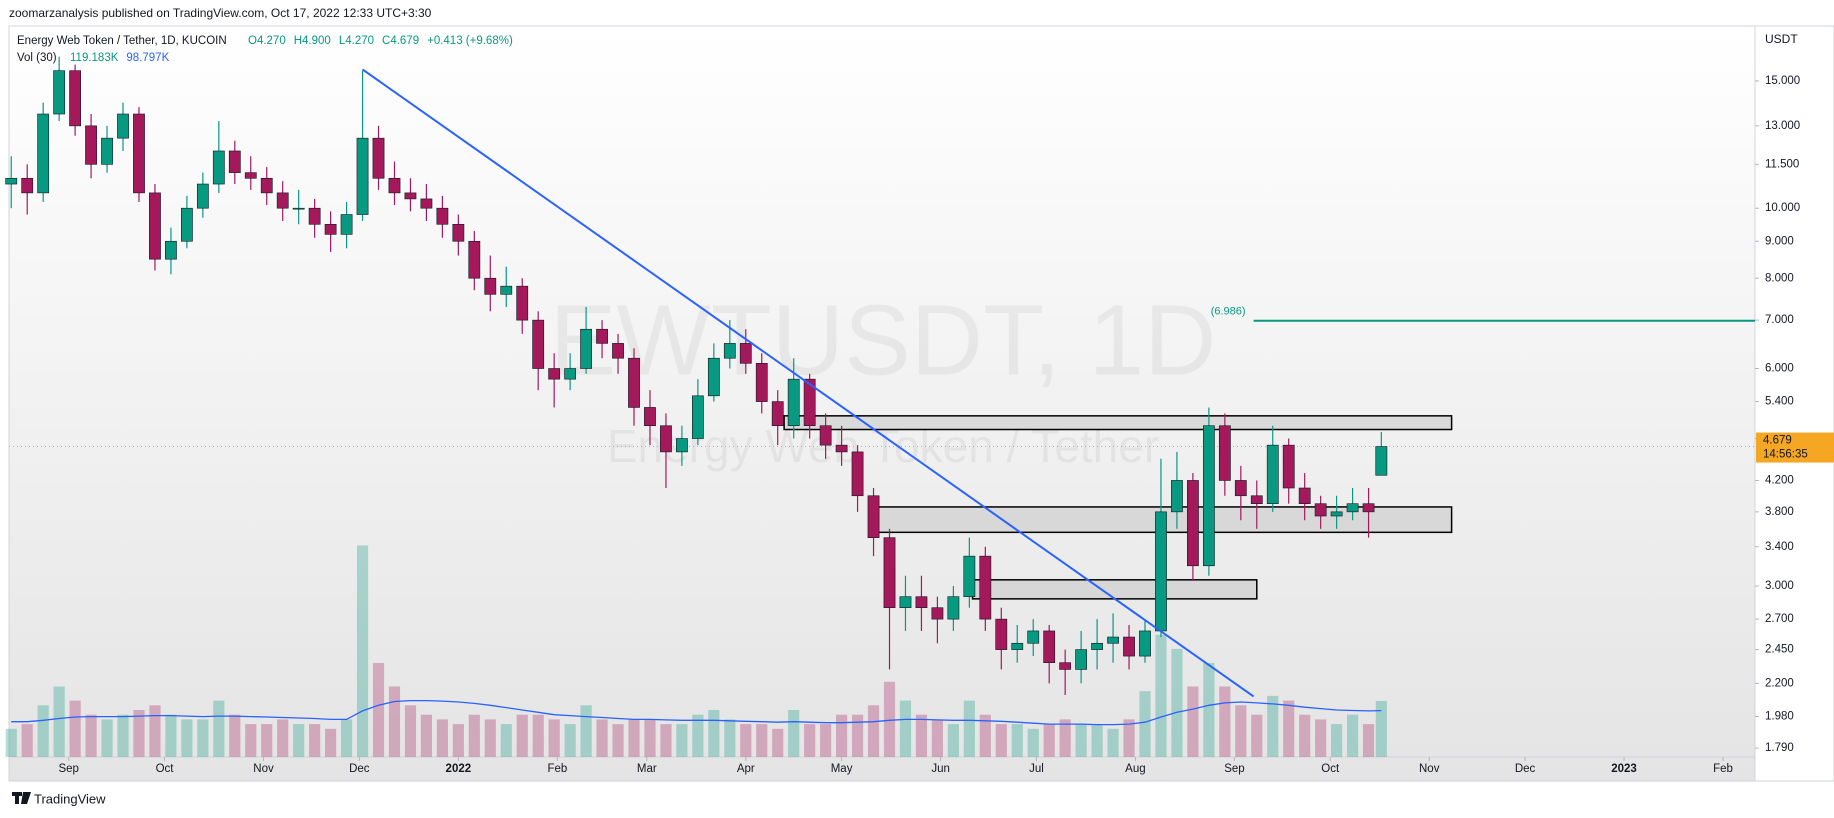 The width and height of the screenshot is (1834, 818). I want to click on x-tick-label: May, so click(842, 769).